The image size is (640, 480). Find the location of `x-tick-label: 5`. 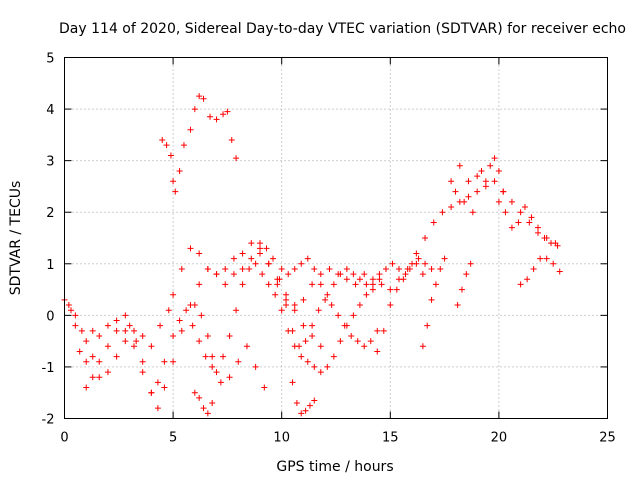

x-tick-label: 5 is located at coordinates (173, 438).